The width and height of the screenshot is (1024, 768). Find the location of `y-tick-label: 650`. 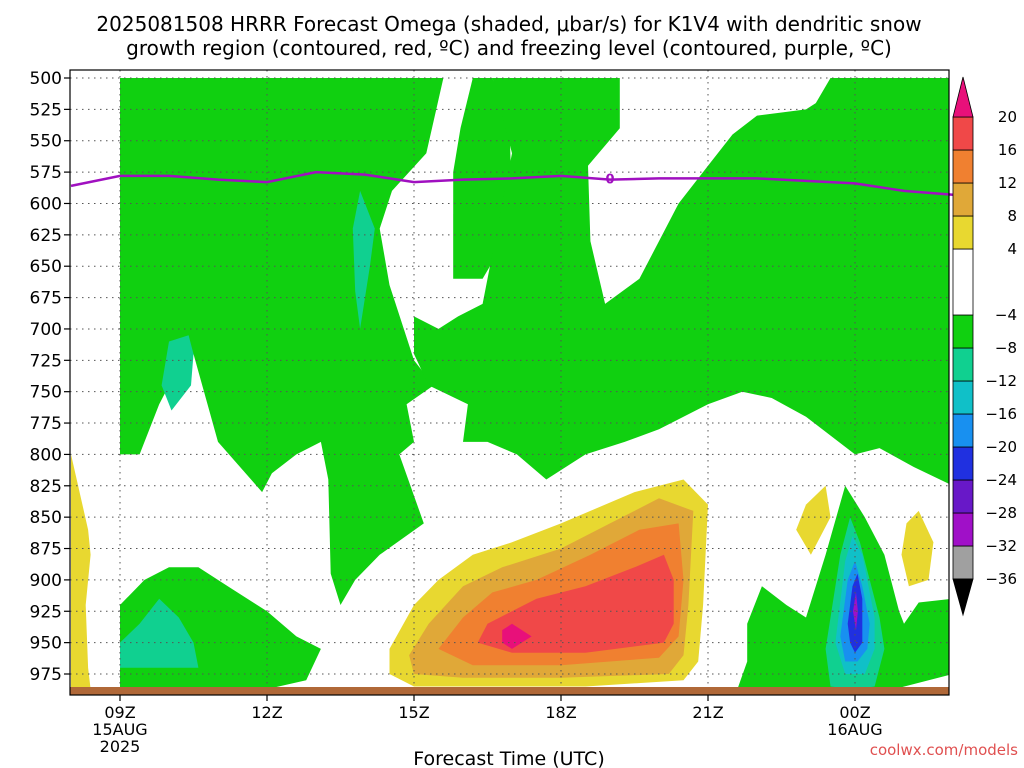

y-tick-label: 650 is located at coordinates (46, 267).